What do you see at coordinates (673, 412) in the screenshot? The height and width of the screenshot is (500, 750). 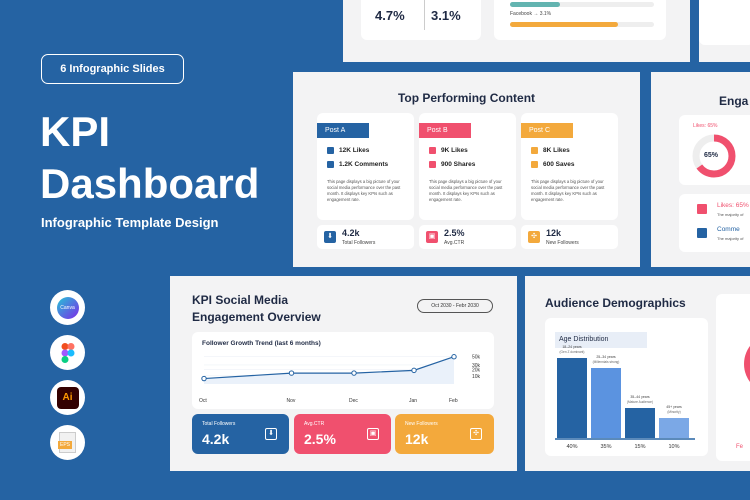 I see `age-bar-sub: (Minority)` at bounding box center [673, 412].